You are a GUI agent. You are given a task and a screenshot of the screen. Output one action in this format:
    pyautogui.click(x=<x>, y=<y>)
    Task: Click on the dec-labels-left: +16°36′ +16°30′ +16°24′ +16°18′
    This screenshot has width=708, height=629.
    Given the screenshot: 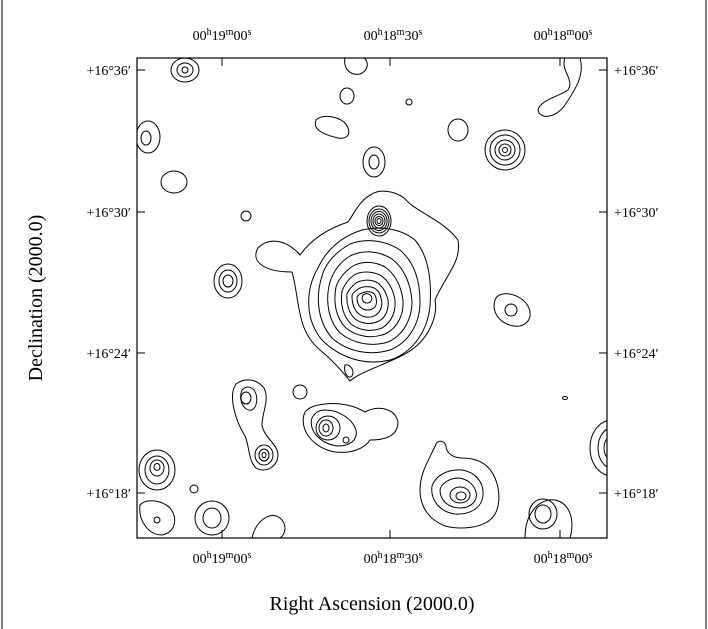 What is the action you would take?
    pyautogui.click(x=108, y=283)
    